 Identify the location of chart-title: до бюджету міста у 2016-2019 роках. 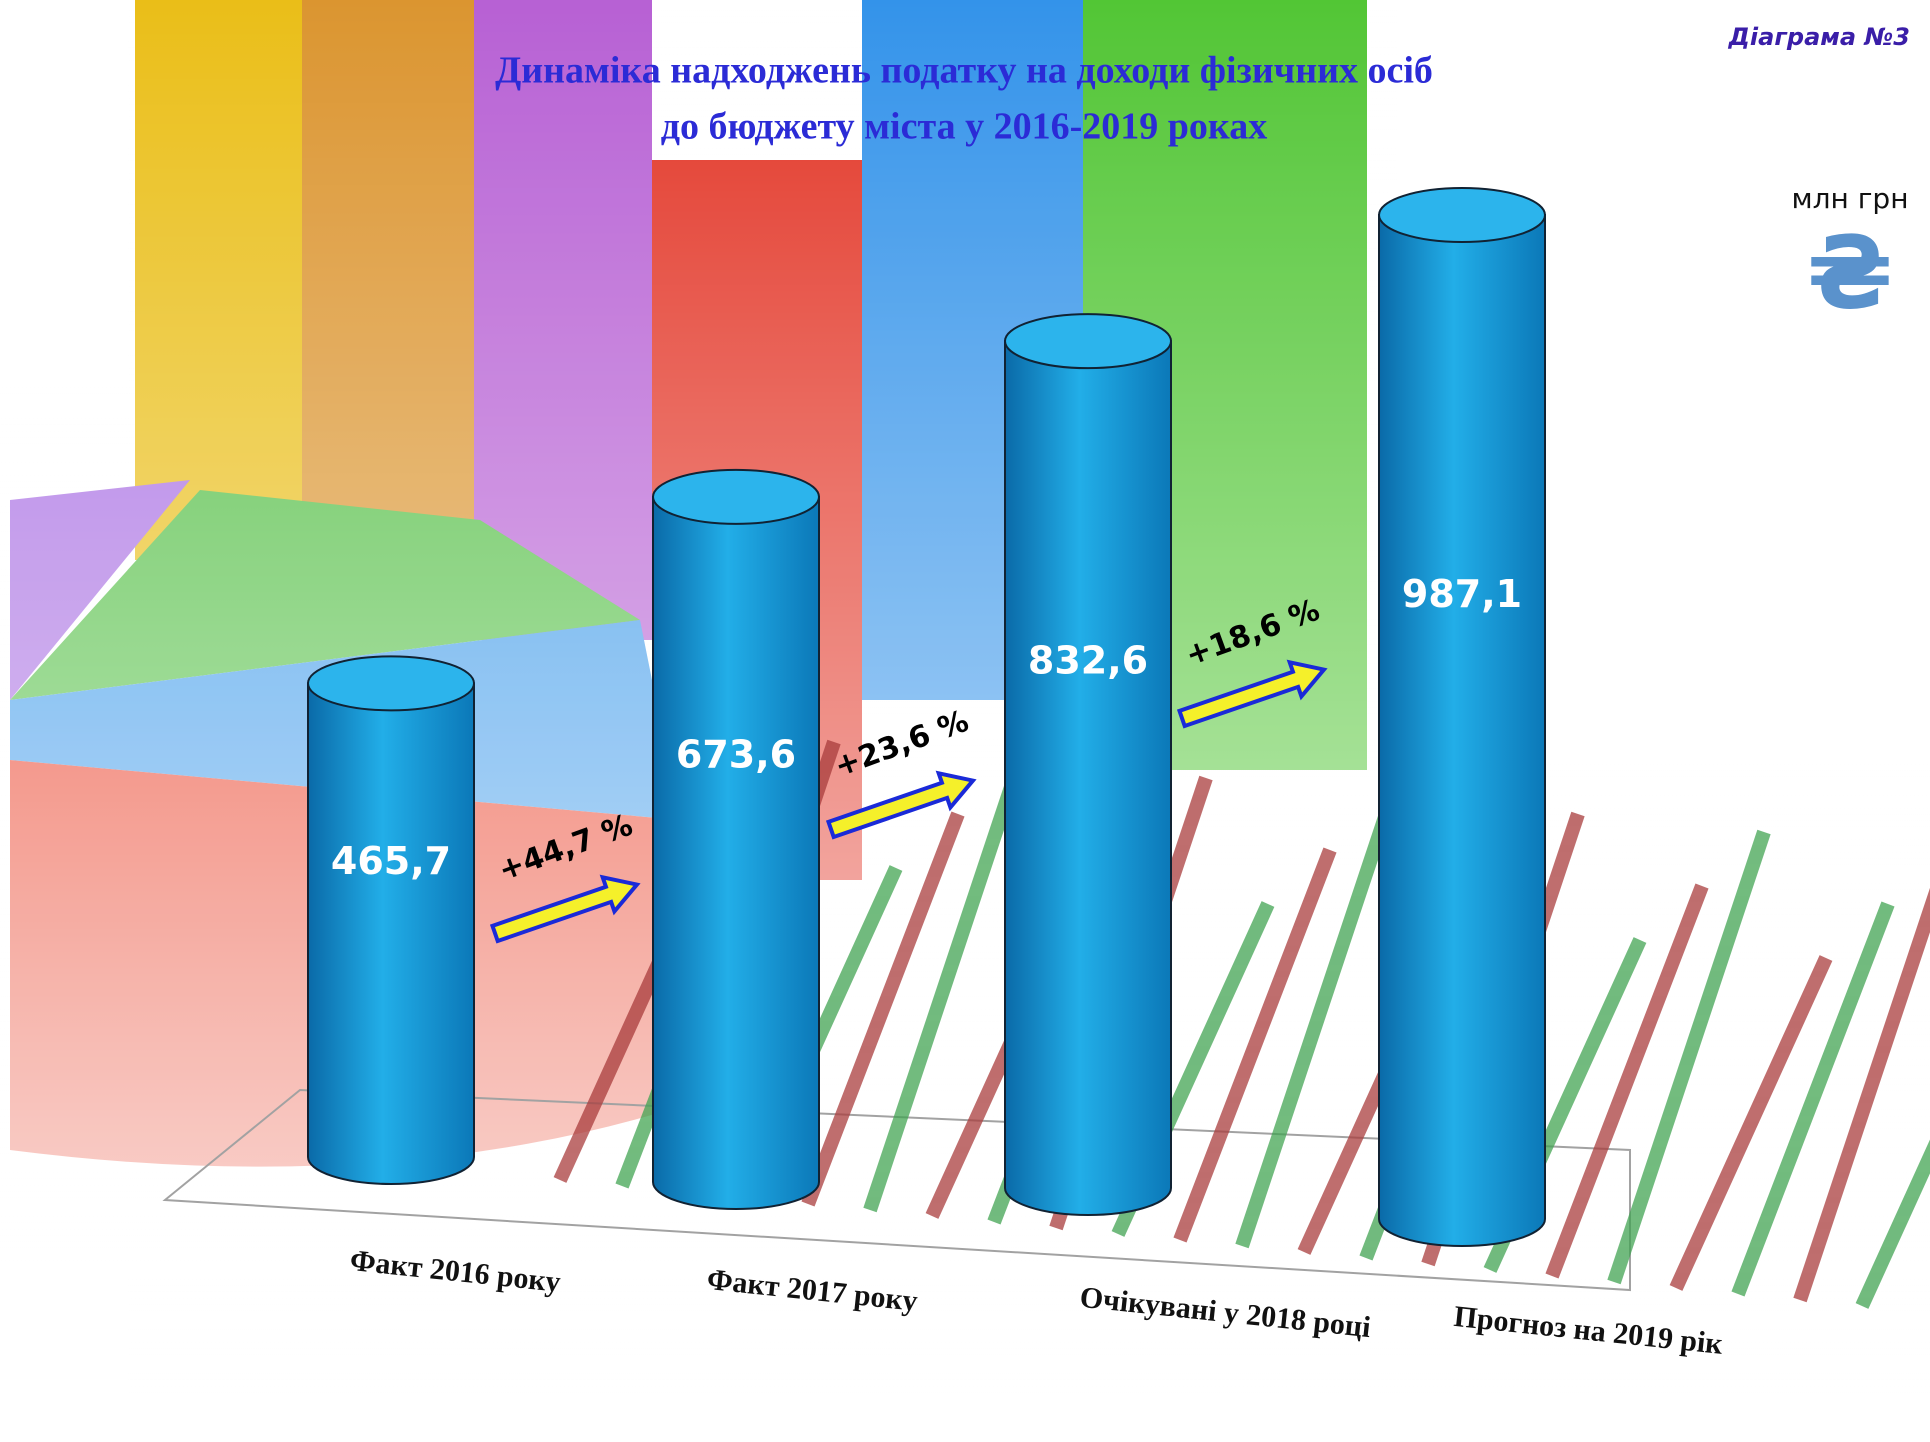
(964, 127).